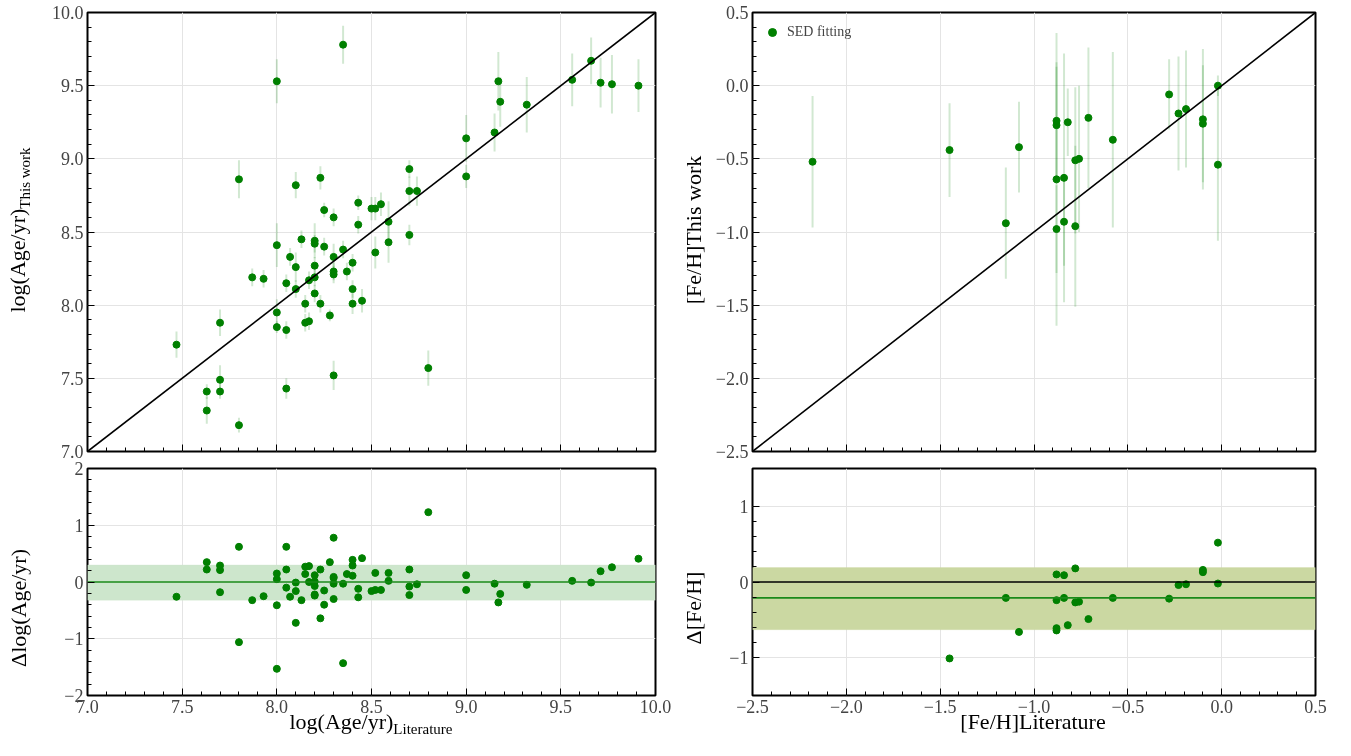 This screenshot has width=1351, height=756. I want to click on y-tick-label: −1.0, so click(732, 232).